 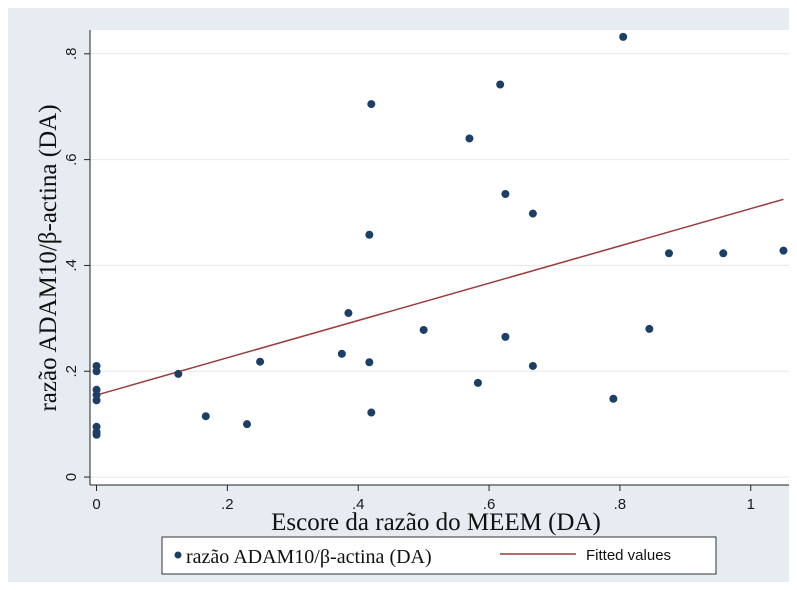 I want to click on legend-box, so click(x=439, y=555).